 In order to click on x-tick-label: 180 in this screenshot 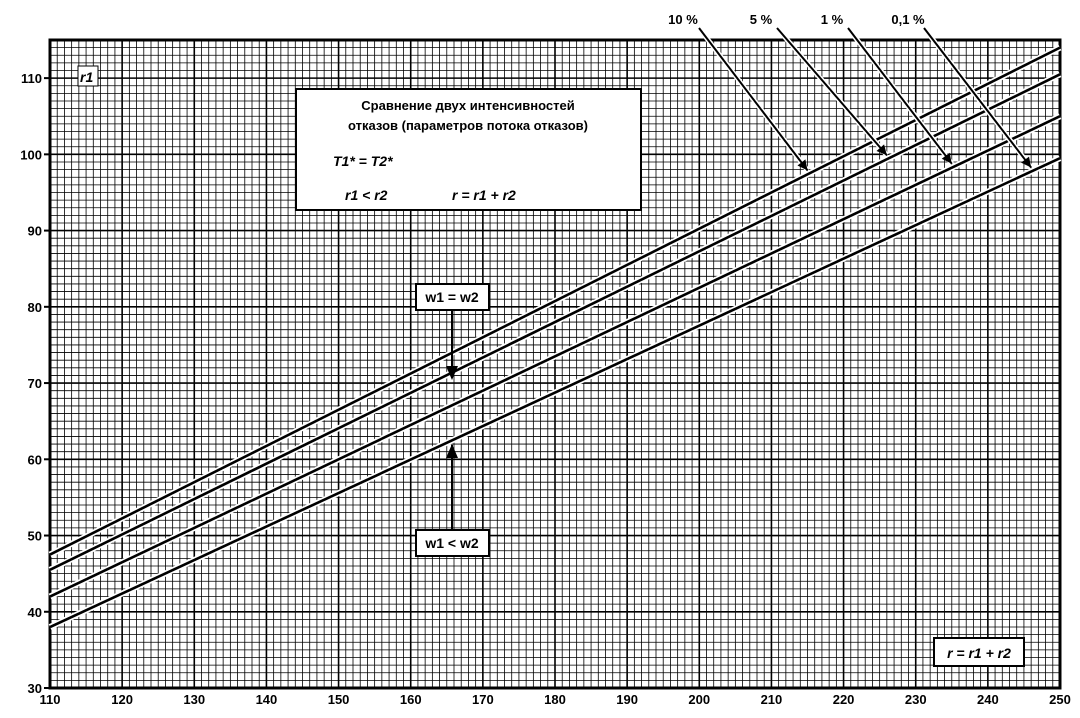, I will do `click(555, 699)`.